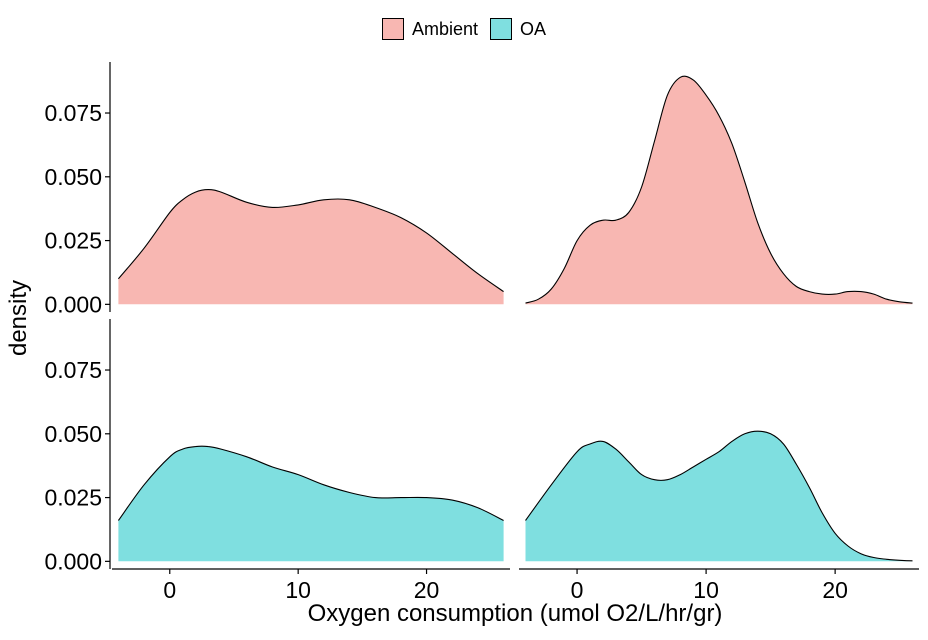 This screenshot has height=640, width=928. Describe the element at coordinates (73, 498) in the screenshot. I see `y-tick-label-row1-1: 0.025` at that location.